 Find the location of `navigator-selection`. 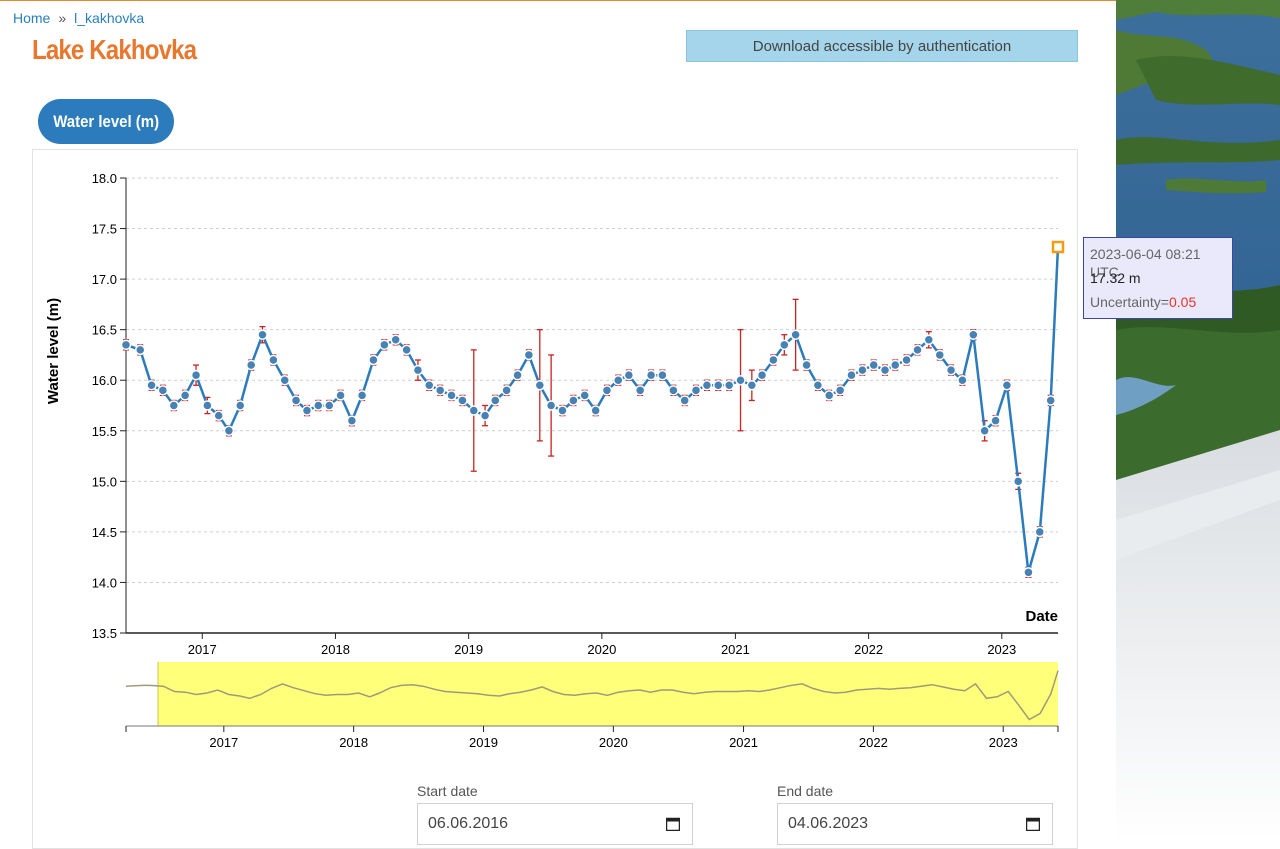

navigator-selection is located at coordinates (608, 694).